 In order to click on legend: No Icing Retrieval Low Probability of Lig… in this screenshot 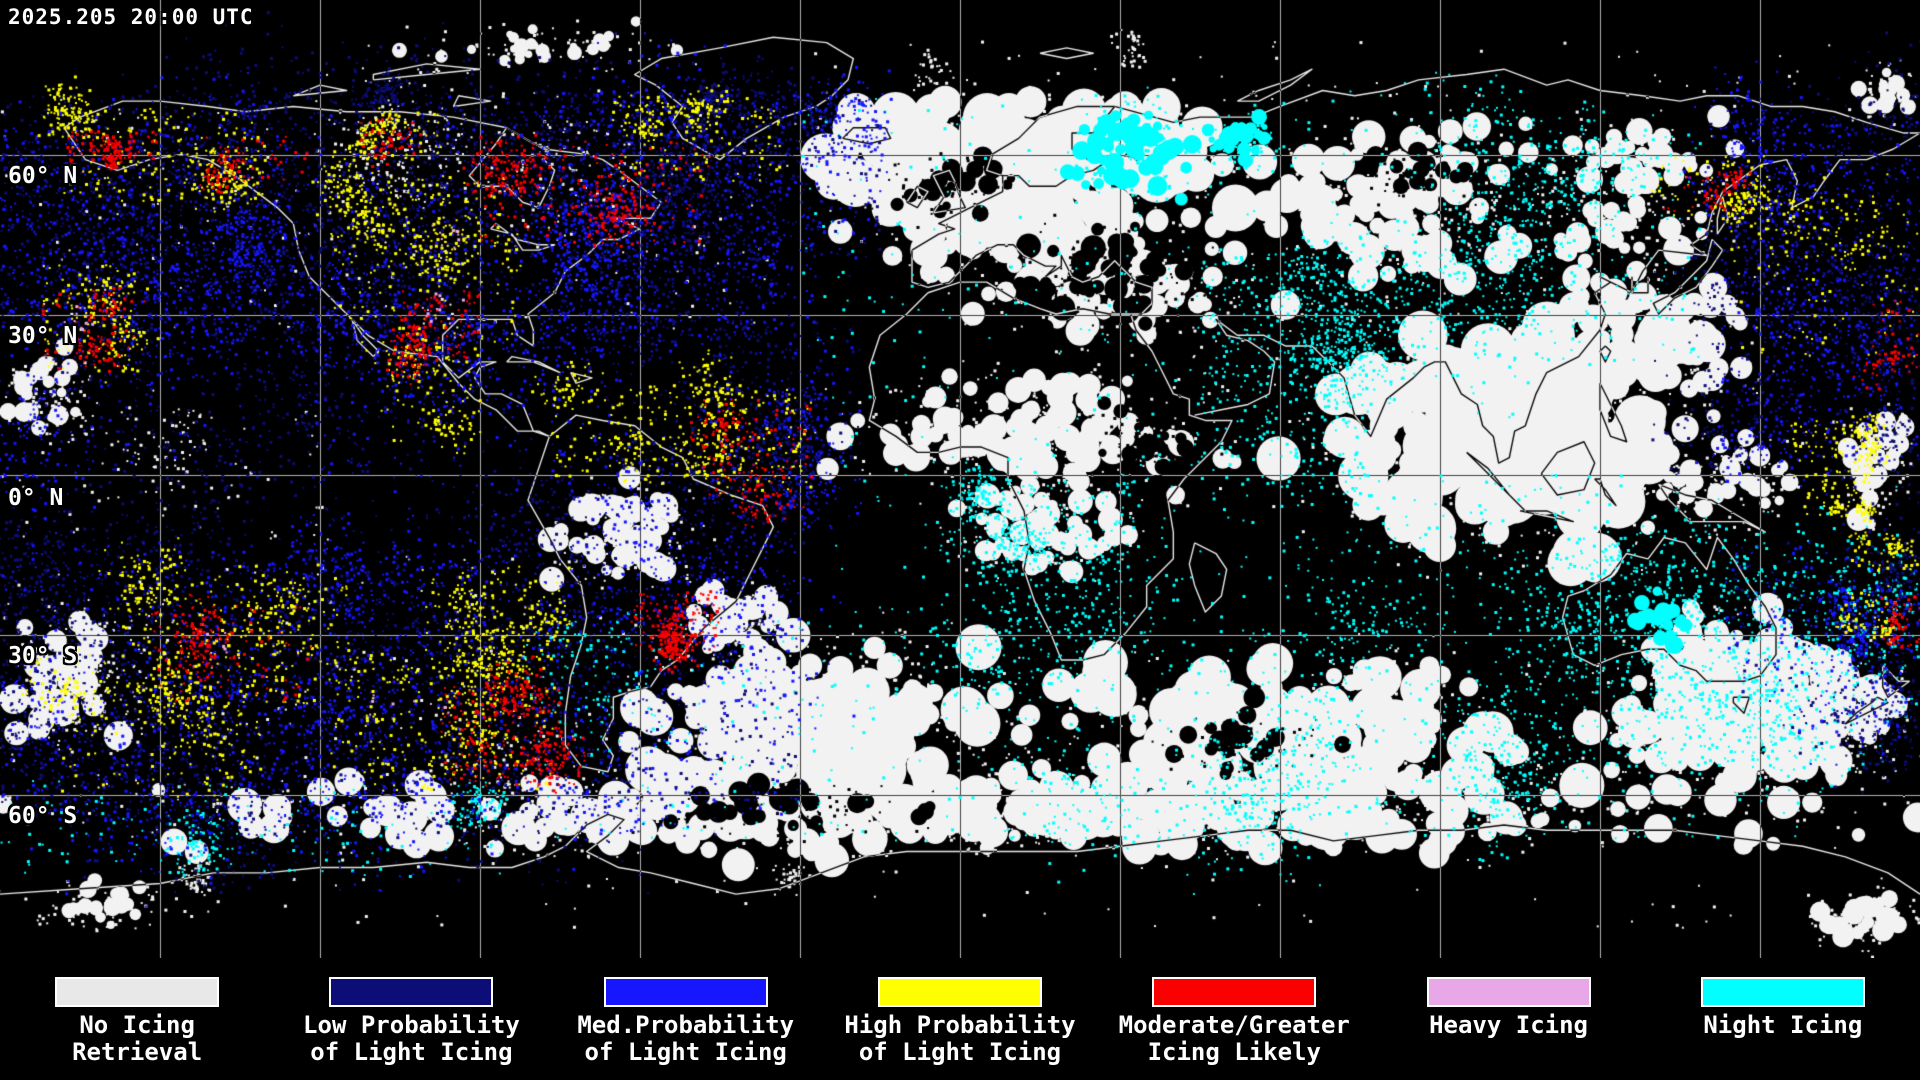, I will do `click(960, 1019)`.